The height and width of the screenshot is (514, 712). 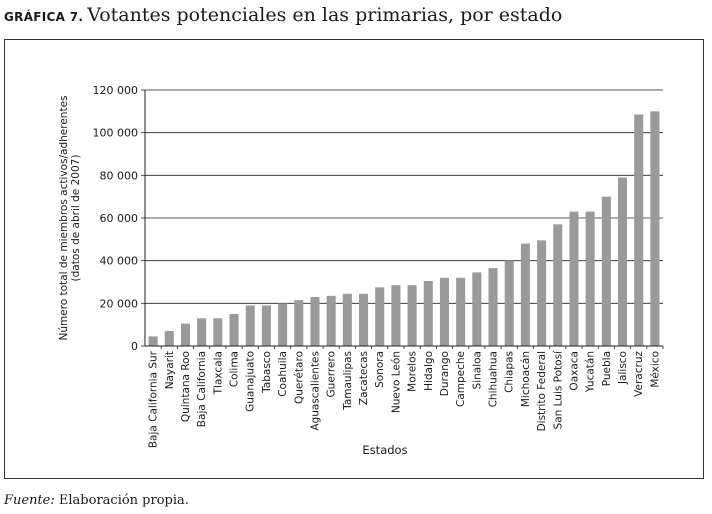 What do you see at coordinates (477, 370) in the screenshot?
I see `x-tick-label: Sinaloa` at bounding box center [477, 370].